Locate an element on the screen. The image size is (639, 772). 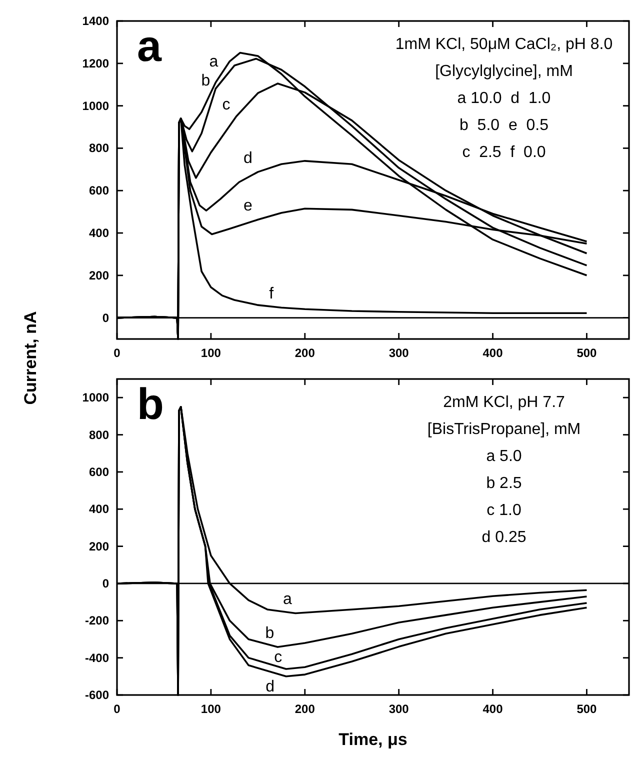
chart-title: a is located at coordinates (149, 46).